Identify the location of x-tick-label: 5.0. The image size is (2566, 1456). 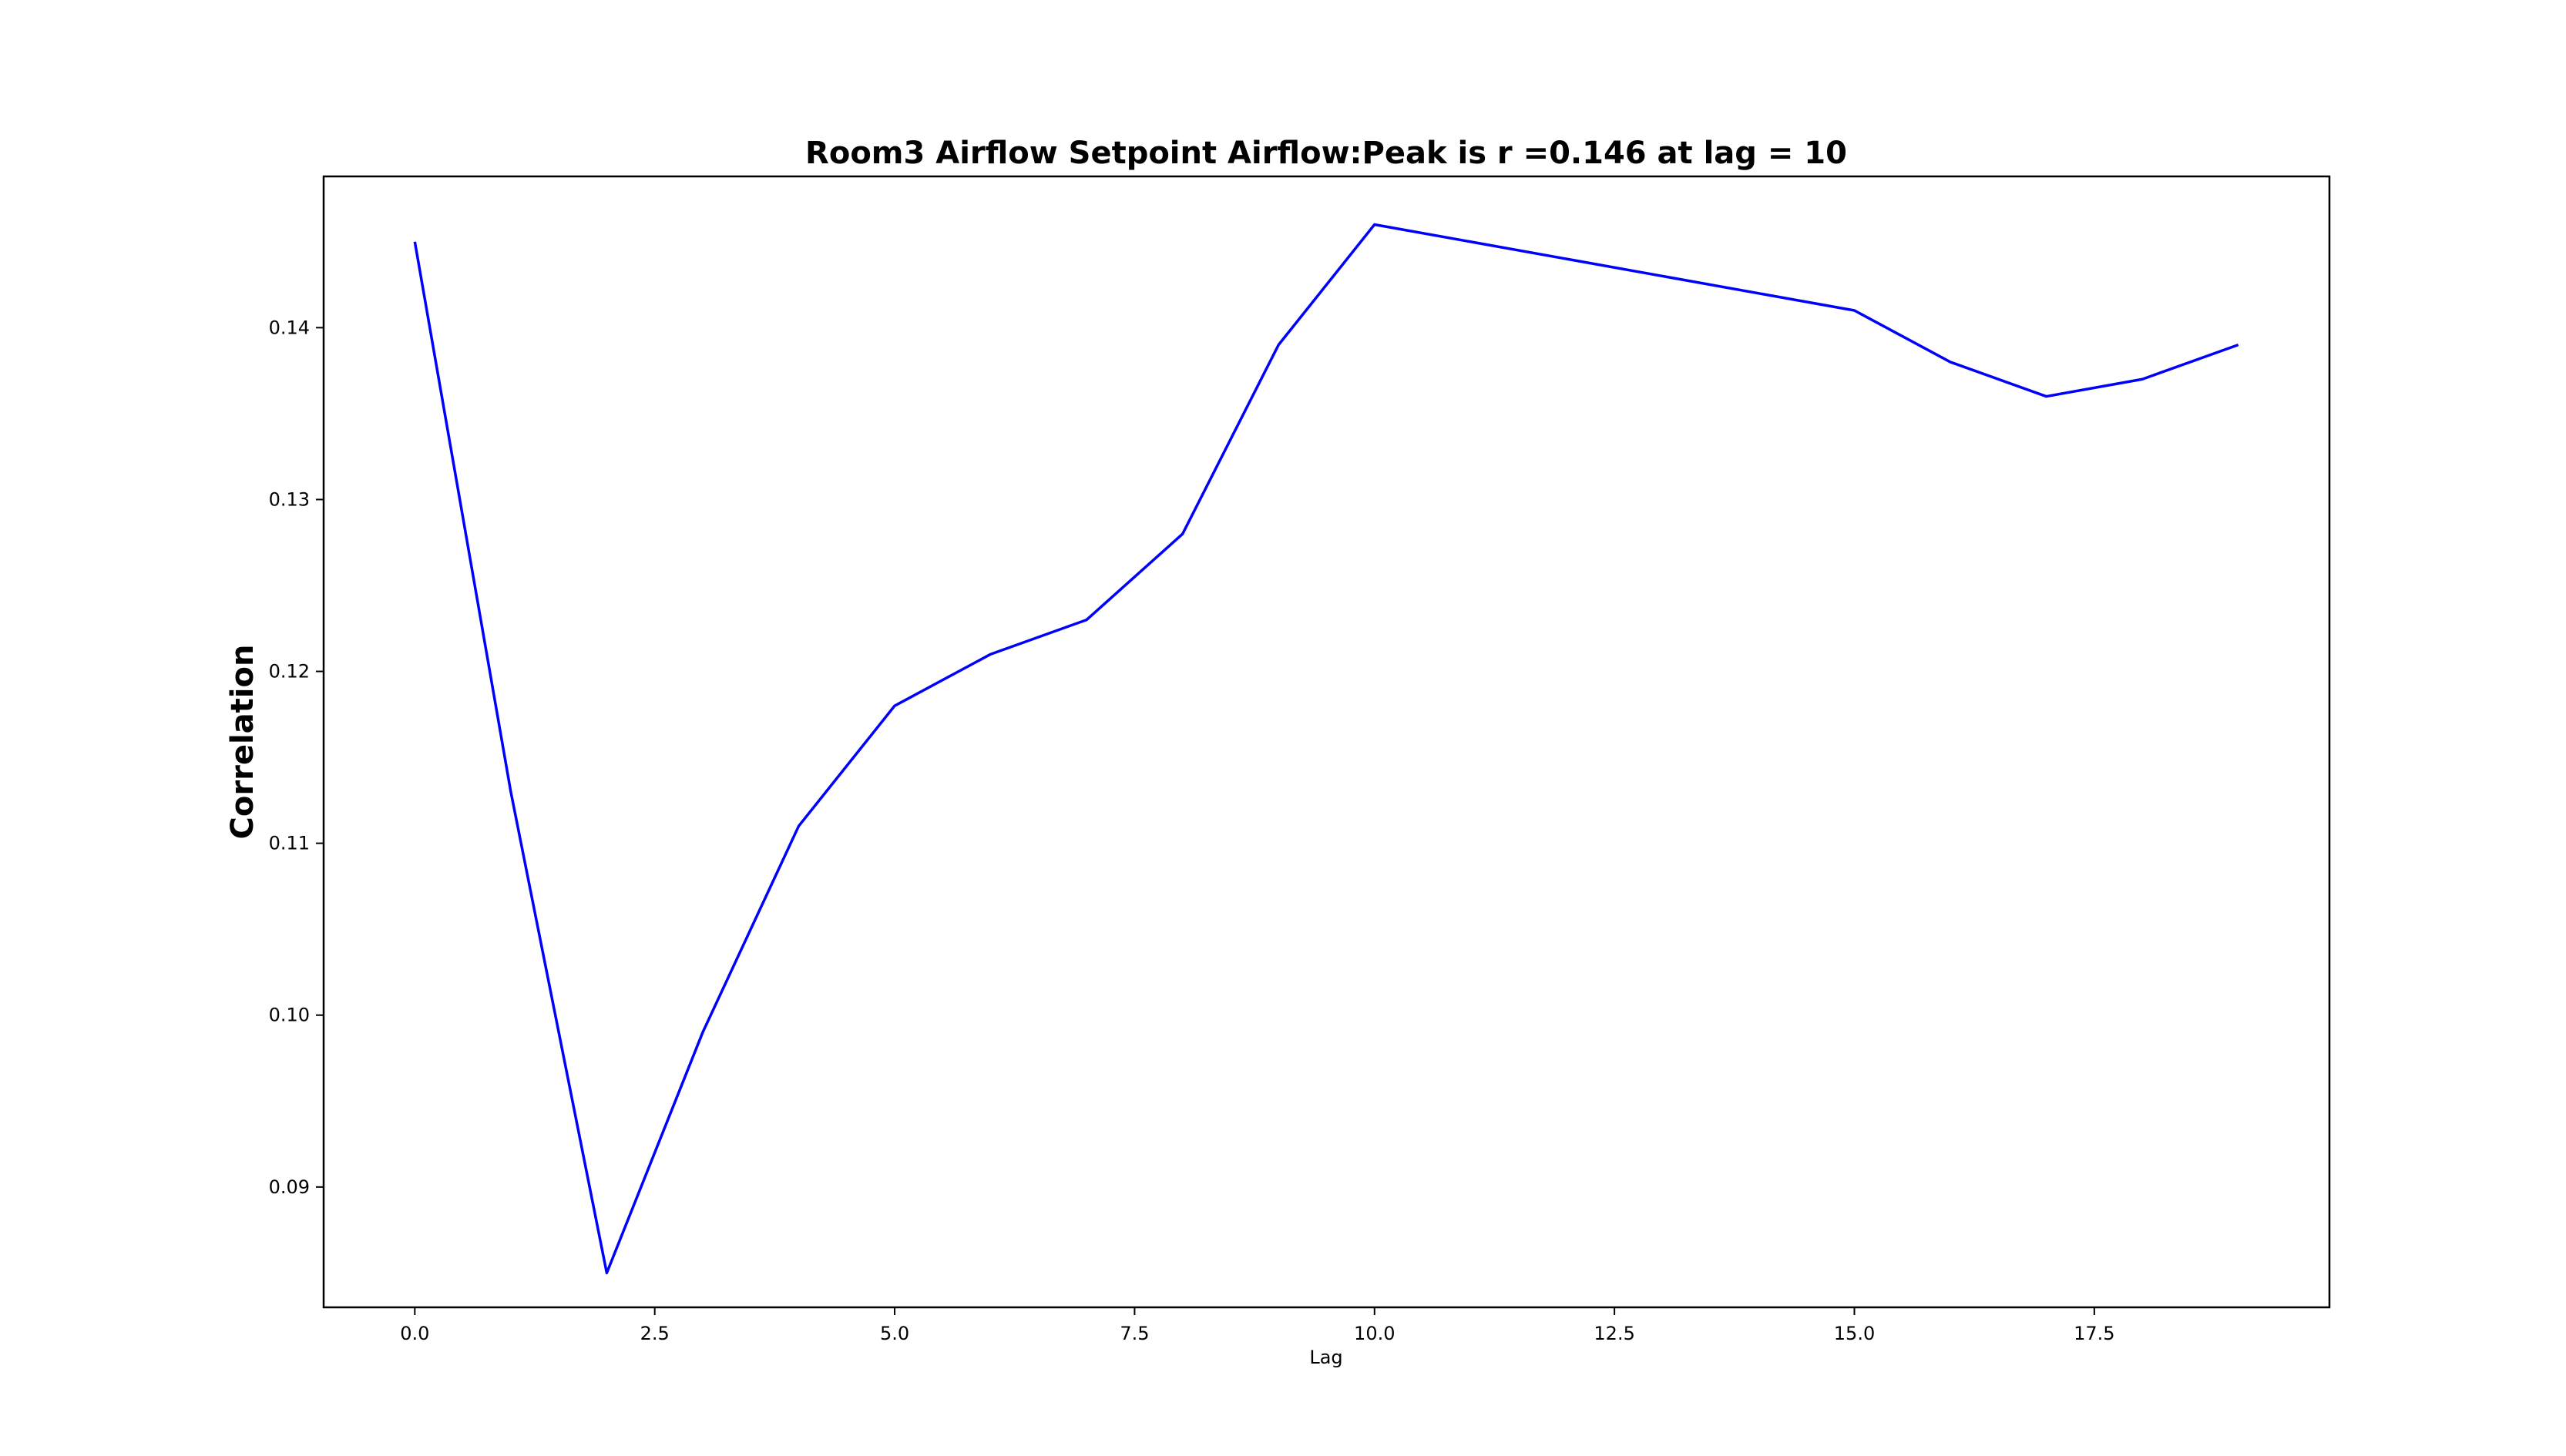
(894, 1333).